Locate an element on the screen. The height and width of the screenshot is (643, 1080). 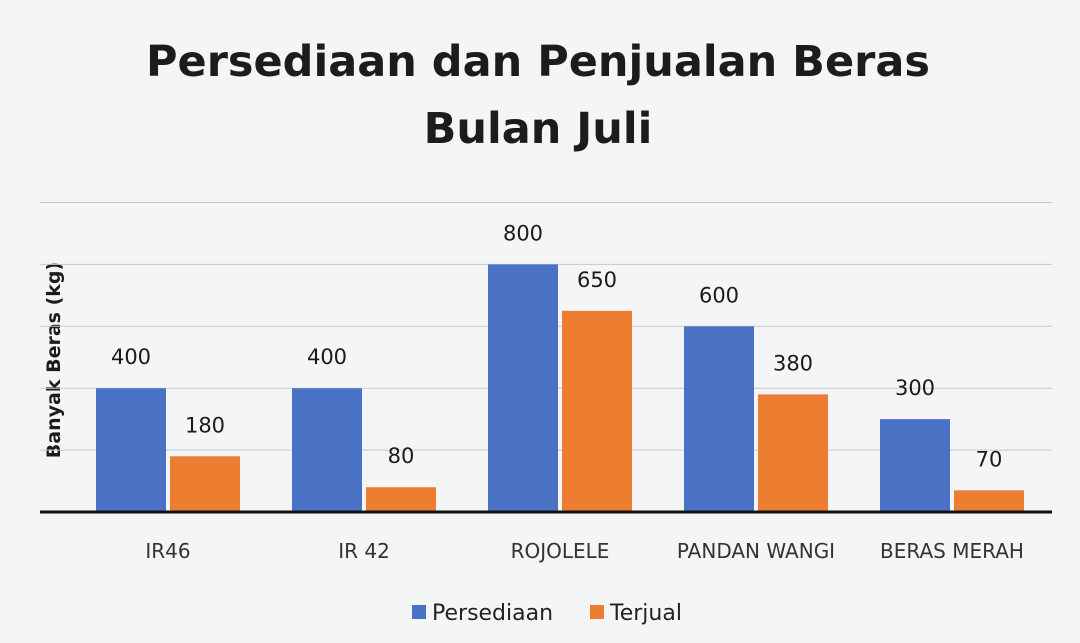
legend-swatch-persediaan is located at coordinates (419, 612).